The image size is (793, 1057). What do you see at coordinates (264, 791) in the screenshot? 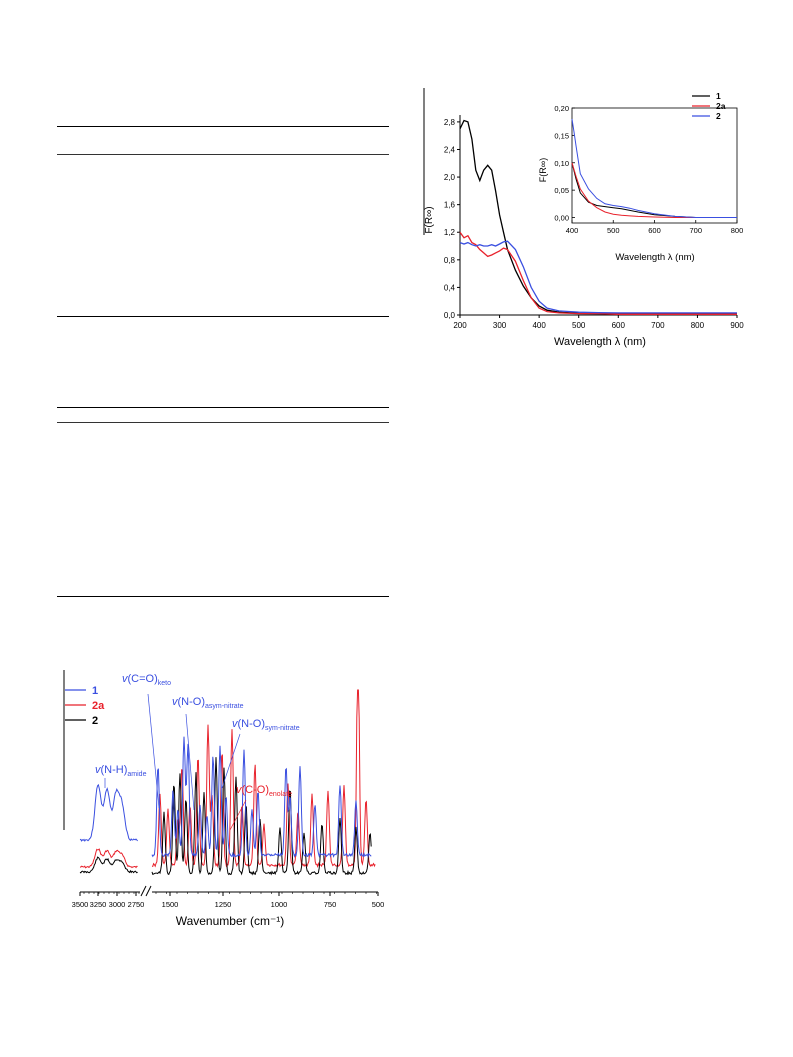
I see `ir-annotation-label: v(C-O)enolate` at bounding box center [264, 791].